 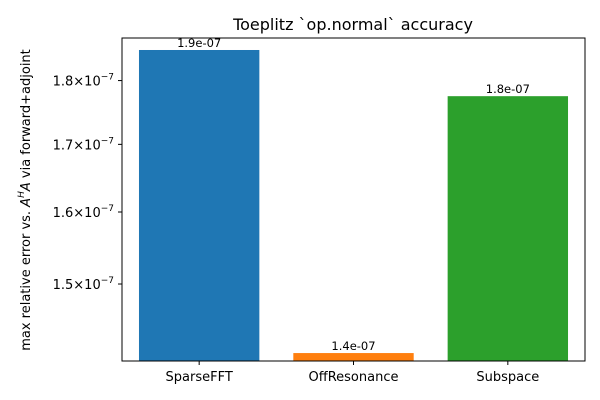 What do you see at coordinates (83, 284) in the screenshot?
I see `y-tick-label-0: 1.5×10⁻⁷` at bounding box center [83, 284].